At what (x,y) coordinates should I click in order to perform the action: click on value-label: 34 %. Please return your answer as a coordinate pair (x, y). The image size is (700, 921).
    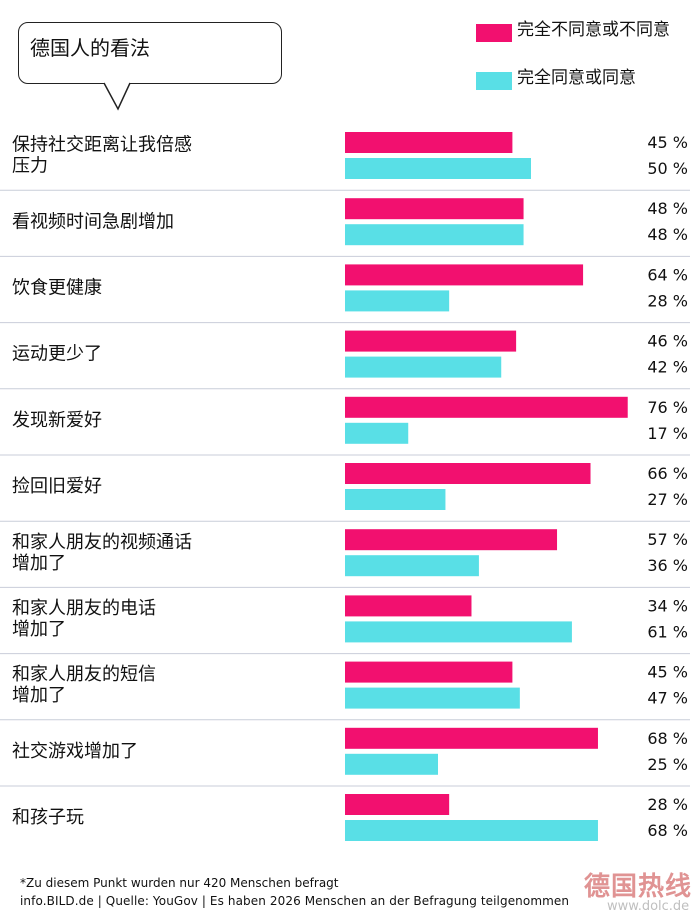
    Looking at the image, I should click on (667, 605).